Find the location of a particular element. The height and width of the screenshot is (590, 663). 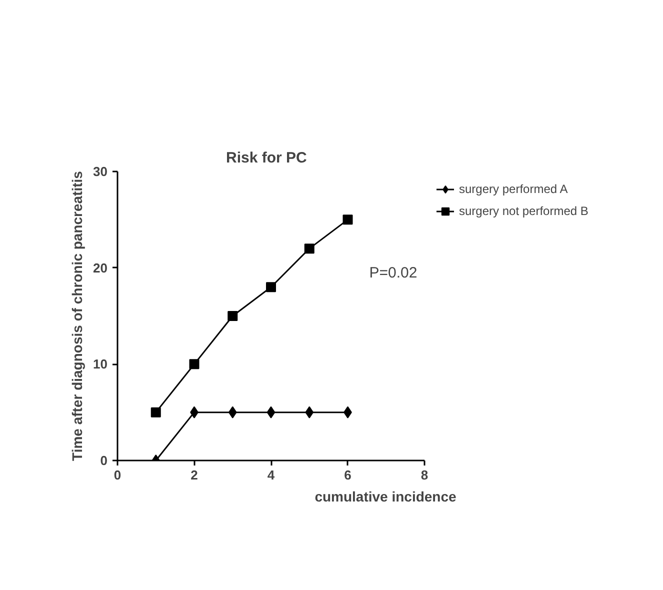

y-tick-label: 20 is located at coordinates (100, 268).